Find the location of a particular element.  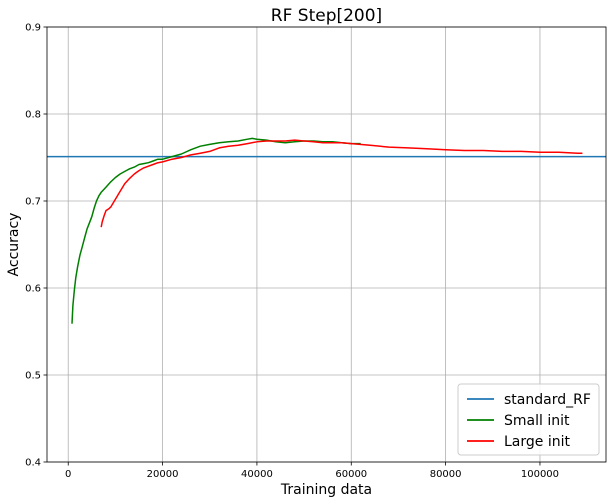

y-tick-label: 0.8 is located at coordinates (33, 115).